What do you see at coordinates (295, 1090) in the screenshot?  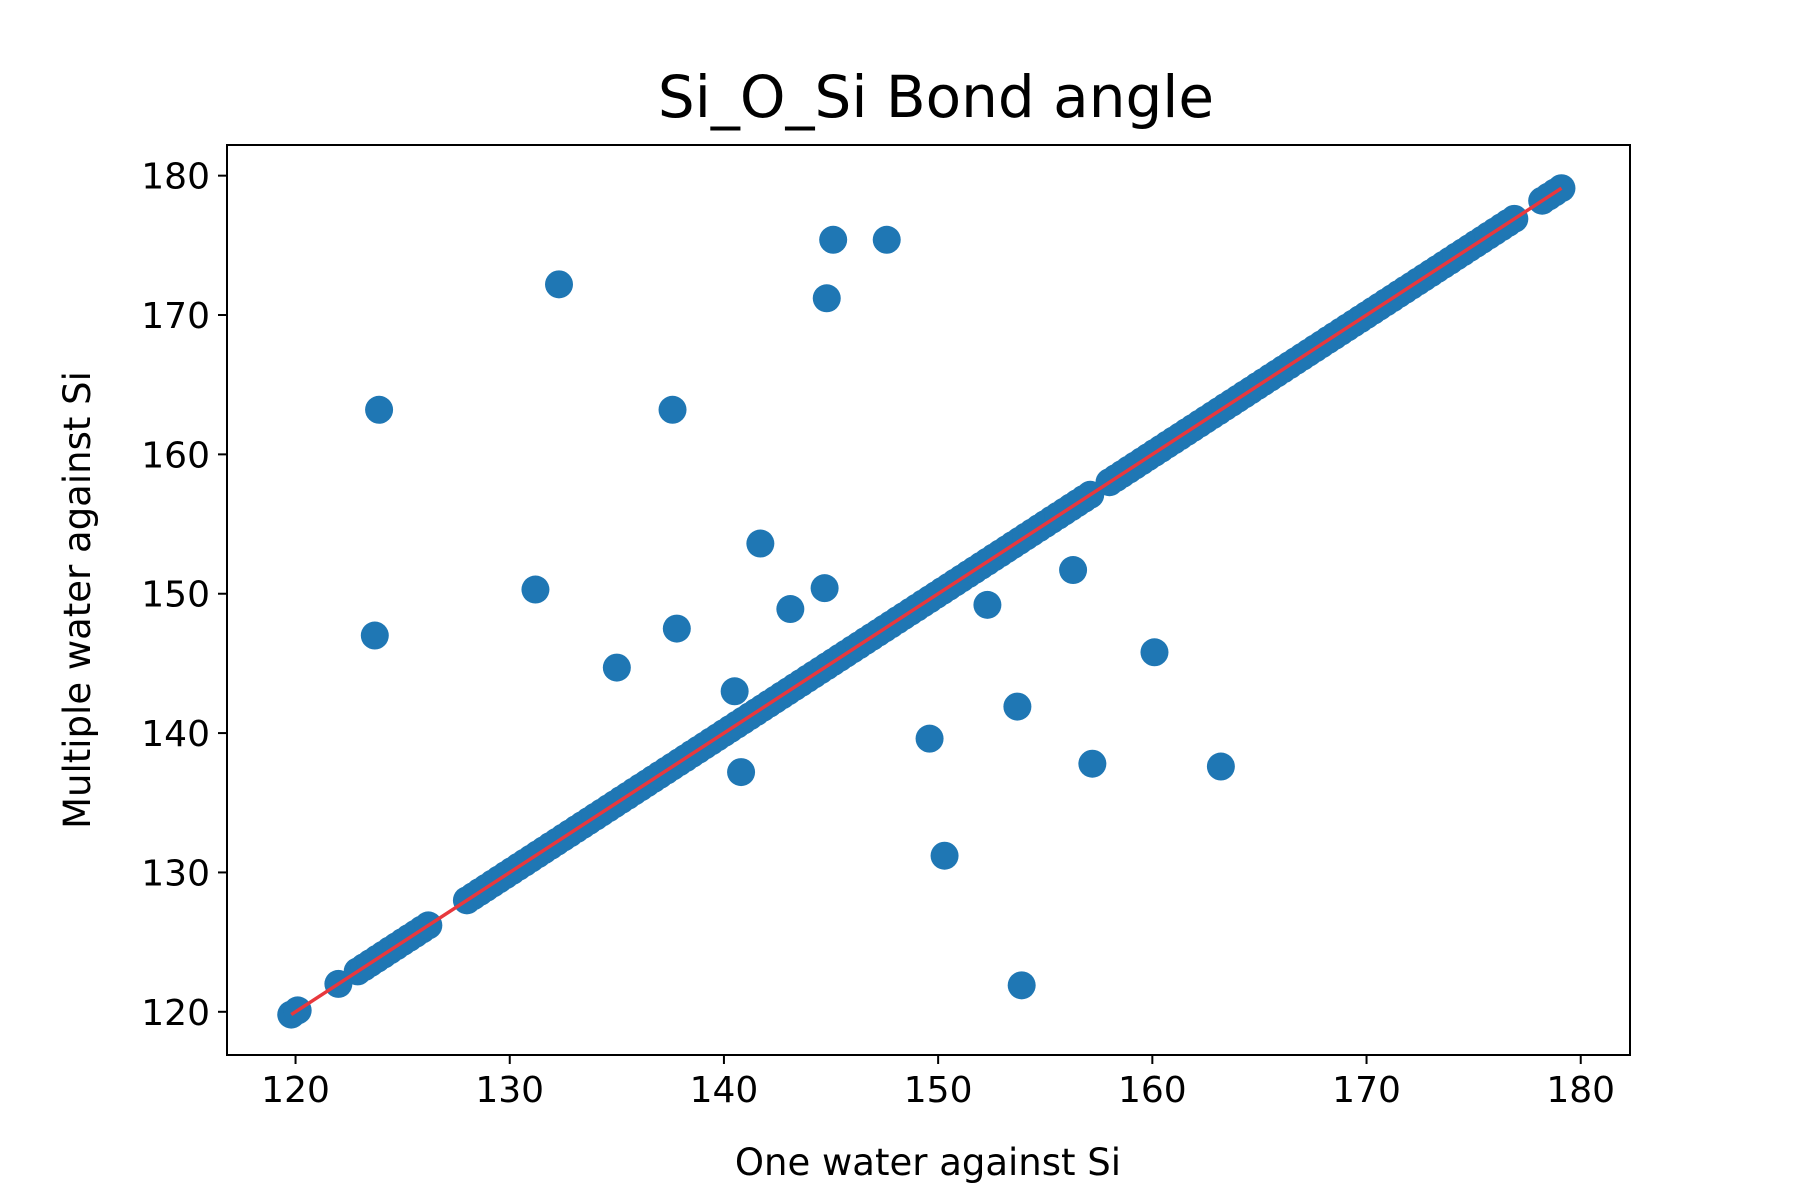 I see `x-tick-label: 120` at bounding box center [295, 1090].